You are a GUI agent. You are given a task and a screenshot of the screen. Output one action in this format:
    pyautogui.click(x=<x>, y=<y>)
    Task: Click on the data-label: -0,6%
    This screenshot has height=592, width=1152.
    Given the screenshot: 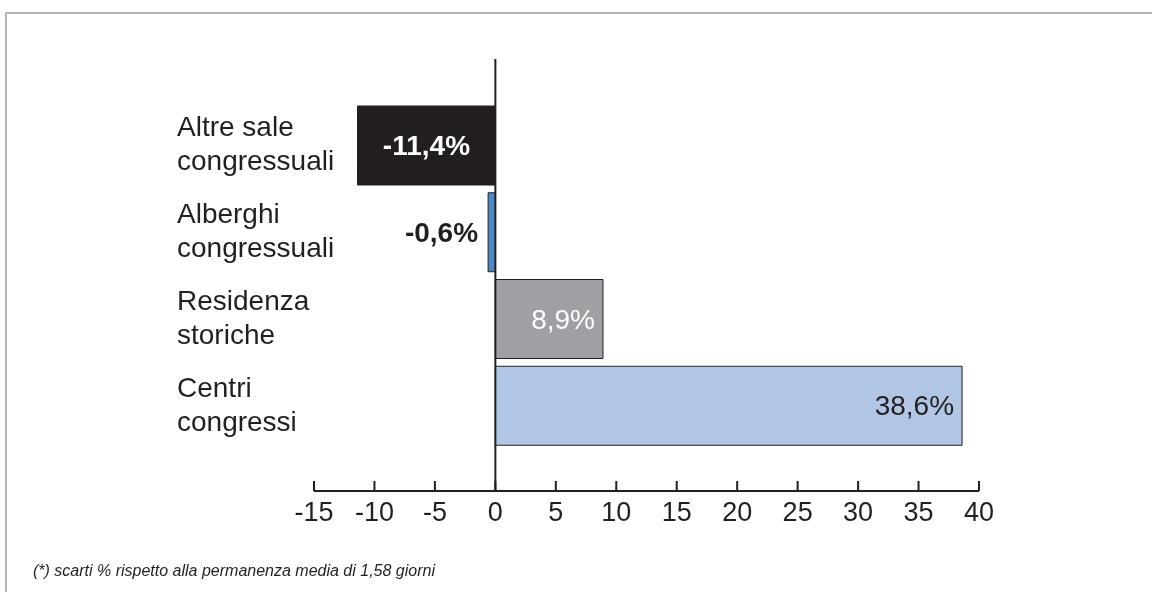 What is the action you would take?
    pyautogui.click(x=441, y=232)
    